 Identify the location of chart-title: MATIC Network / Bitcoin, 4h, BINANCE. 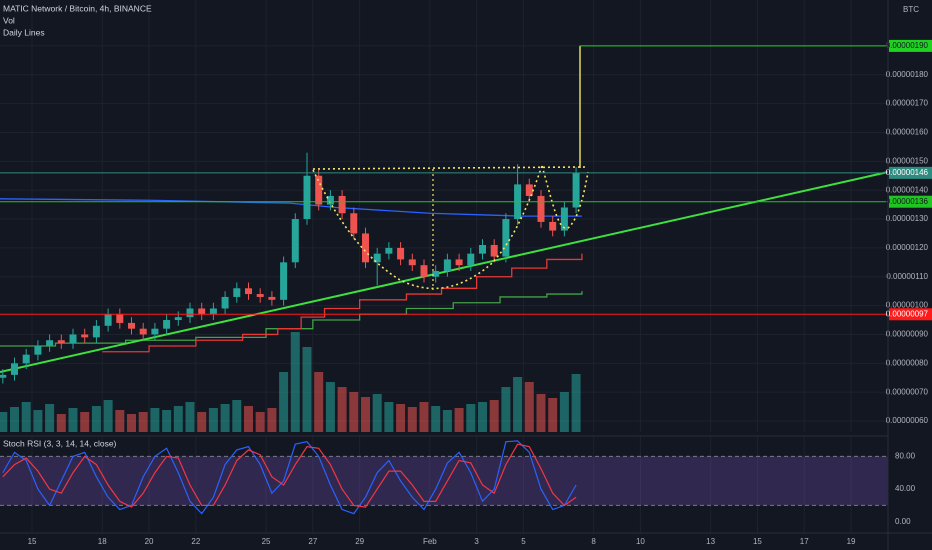
(77, 8).